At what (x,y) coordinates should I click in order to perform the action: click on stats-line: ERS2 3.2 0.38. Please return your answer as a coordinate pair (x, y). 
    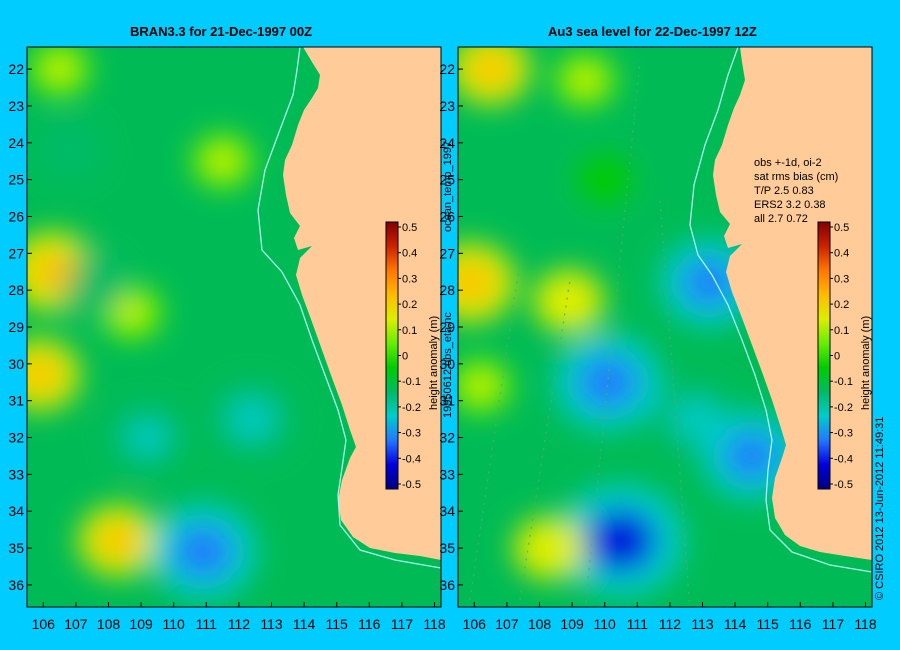
    Looking at the image, I should click on (790, 205).